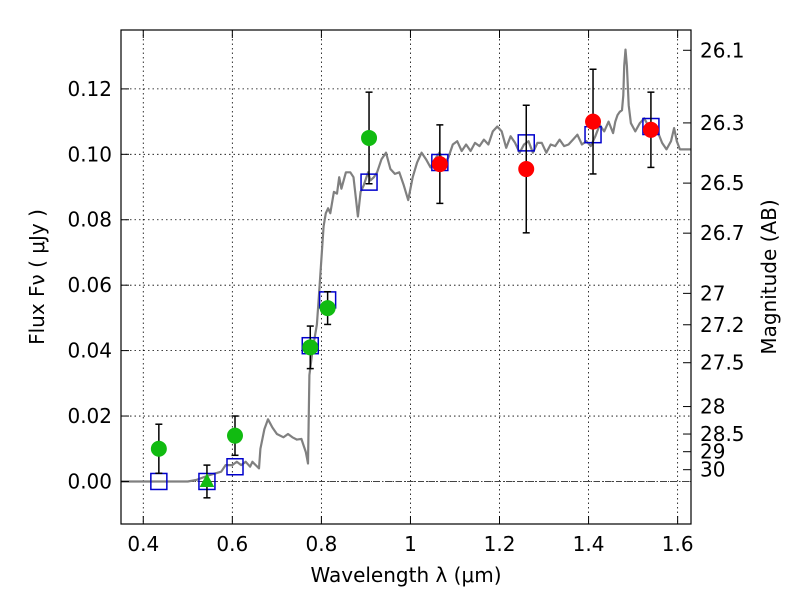  Describe the element at coordinates (89, 154) in the screenshot. I see `y-tick-label: 0.10` at that location.